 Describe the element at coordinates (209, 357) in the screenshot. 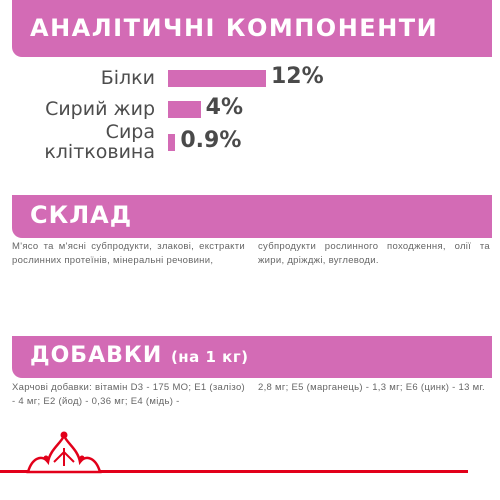

I see `additives-subtitle: (на 1 кг)` at that location.